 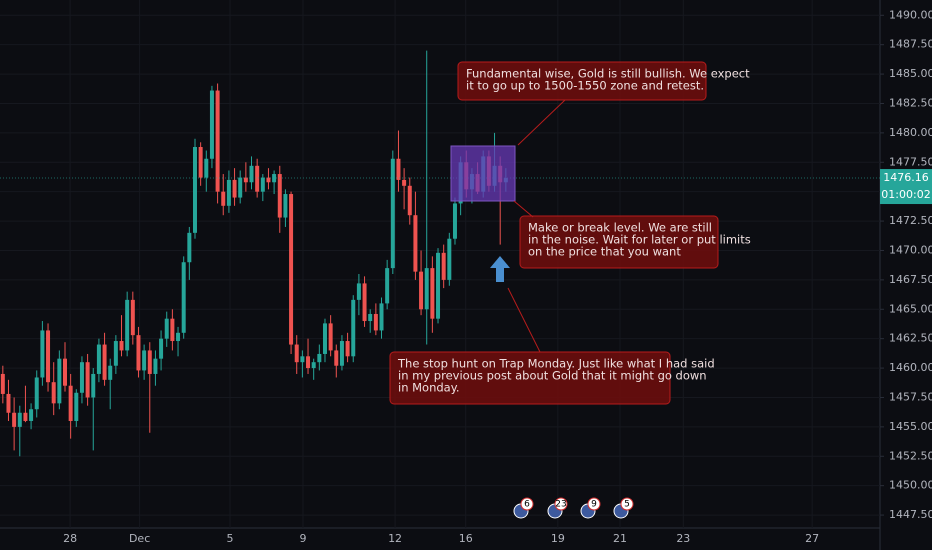 What do you see at coordinates (910, 338) in the screenshot?
I see `y-tick-label: 1462.50` at bounding box center [910, 338].